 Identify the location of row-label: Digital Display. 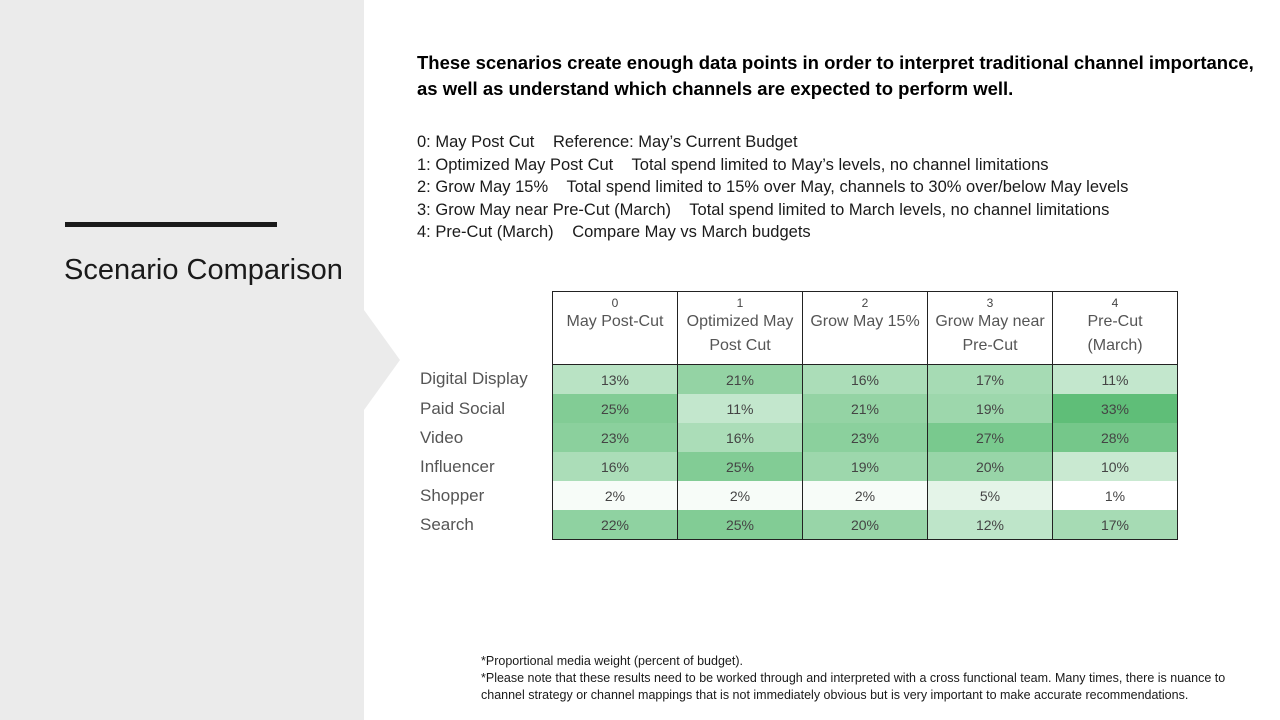
(474, 379).